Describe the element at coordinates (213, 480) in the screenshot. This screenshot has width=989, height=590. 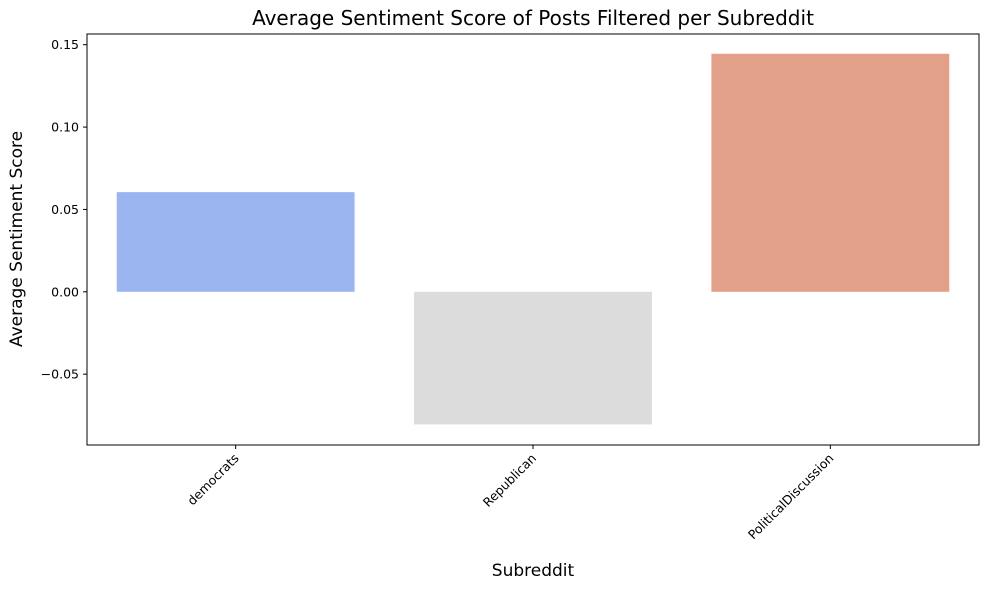
I see `x-tick-label: democrats` at that location.